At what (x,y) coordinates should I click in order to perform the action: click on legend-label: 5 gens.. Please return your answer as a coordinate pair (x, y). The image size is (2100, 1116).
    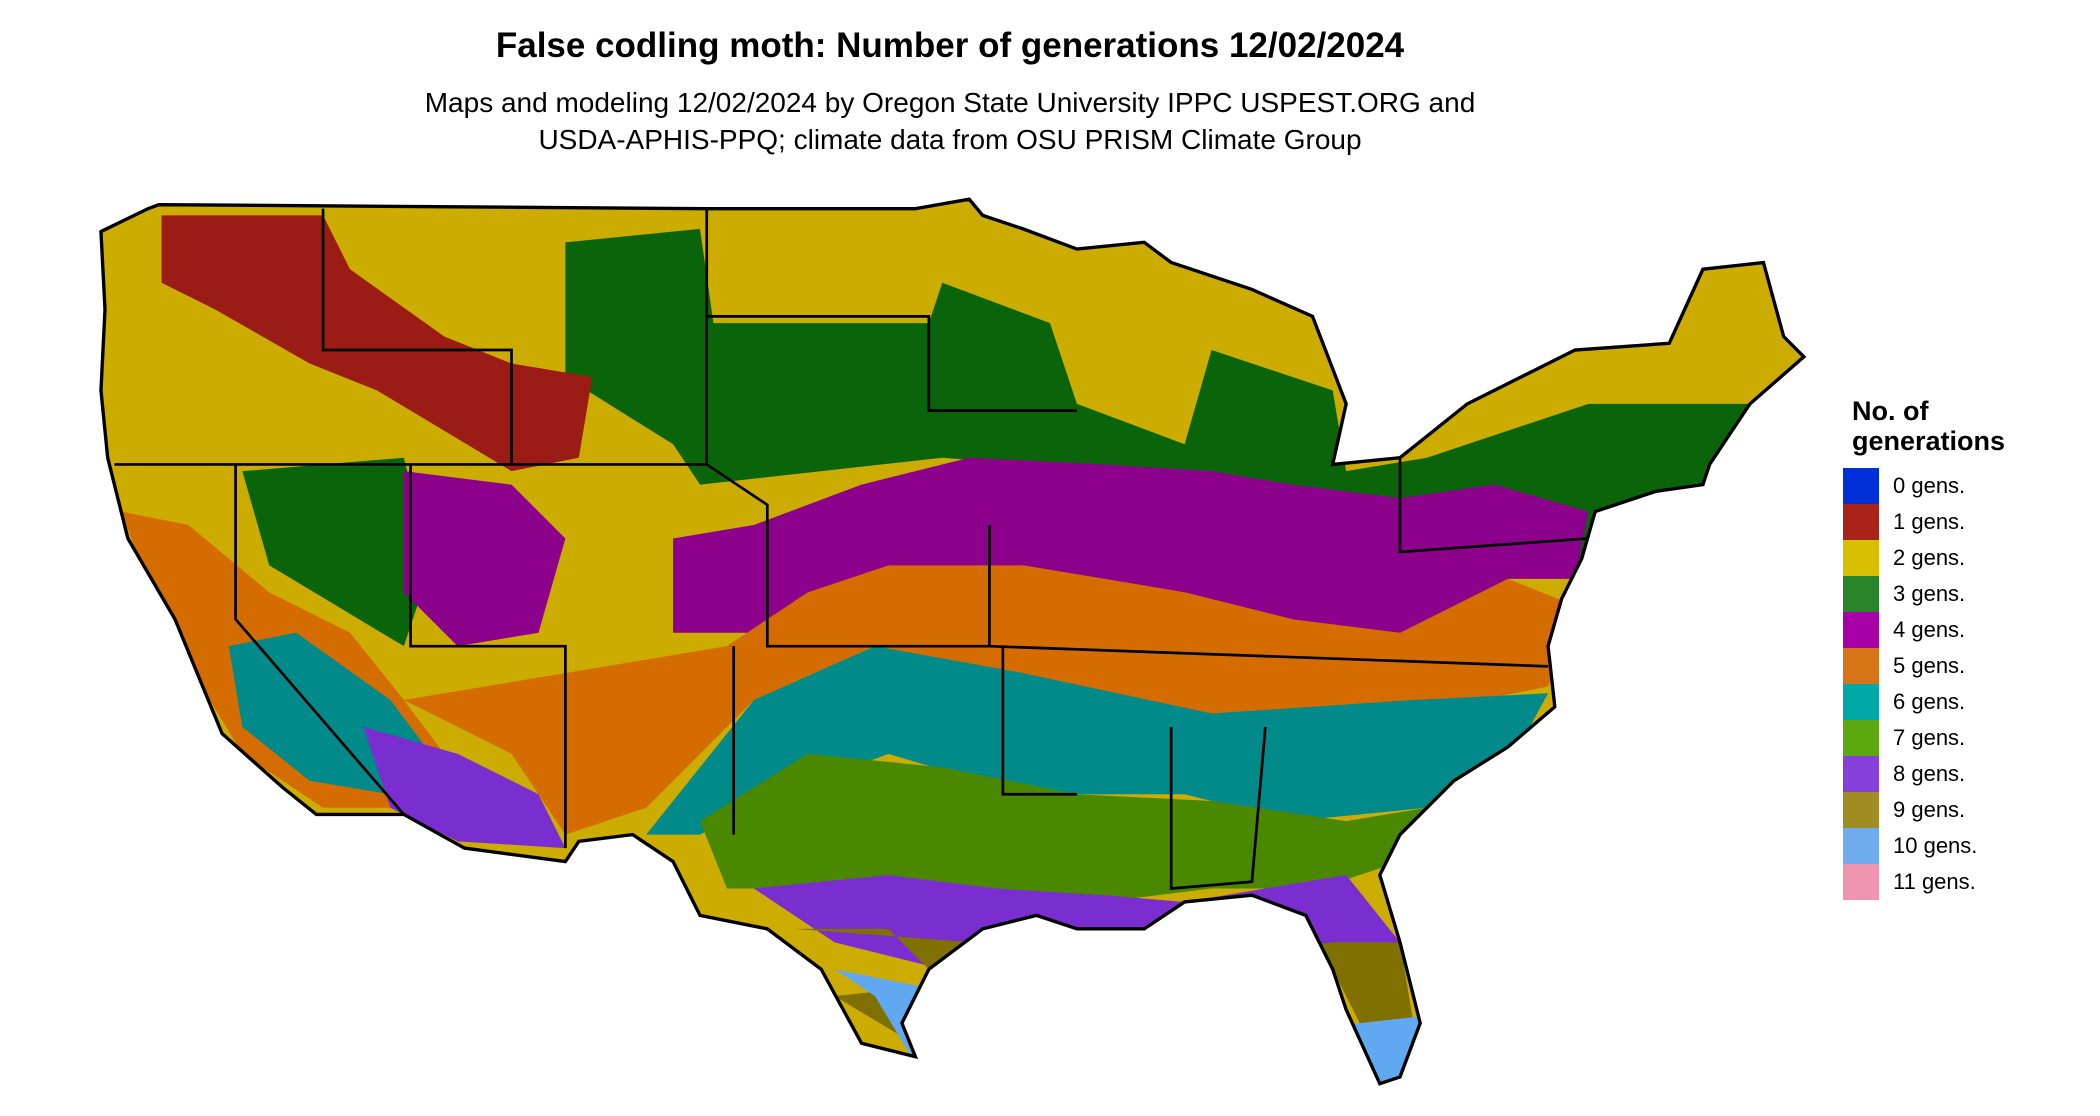
    Looking at the image, I should click on (1929, 665).